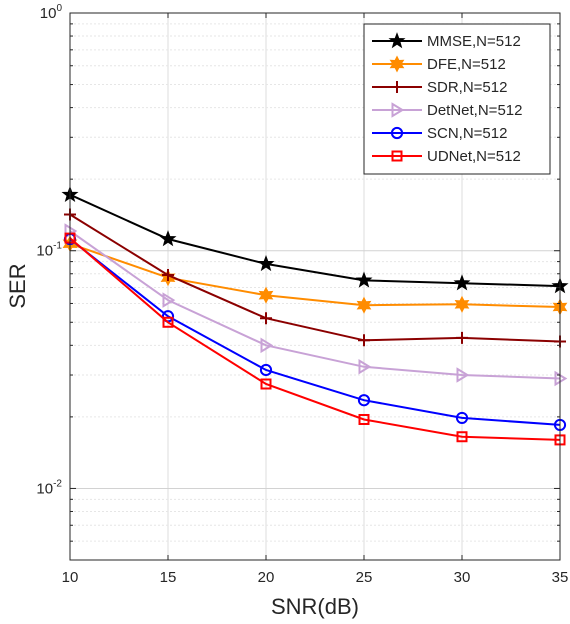  What do you see at coordinates (168, 577) in the screenshot?
I see `x-tick-label: 15` at bounding box center [168, 577].